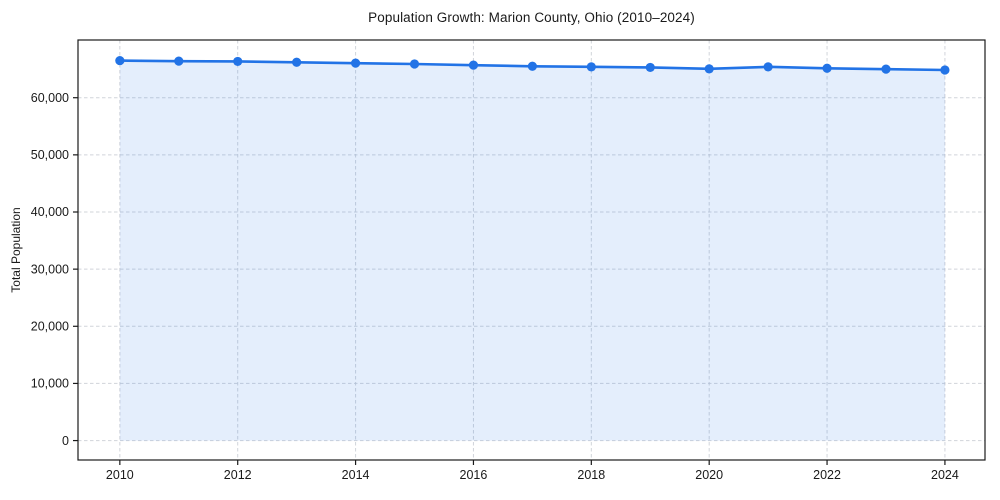 The width and height of the screenshot is (1000, 500). What do you see at coordinates (827, 475) in the screenshot?
I see `x-tick-label: 2022` at bounding box center [827, 475].